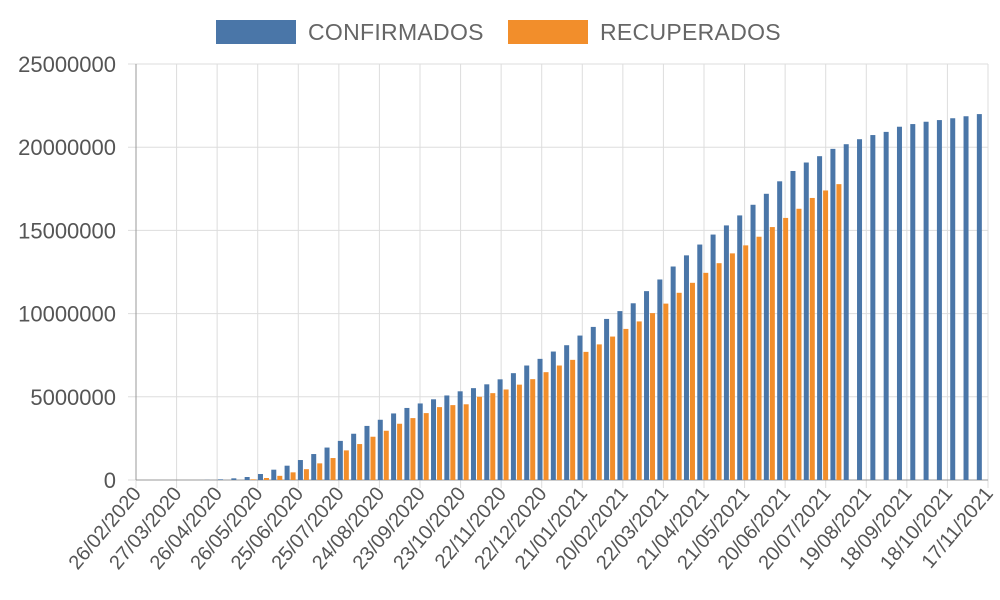 This screenshot has width=1000, height=600. I want to click on legend-item-recuperados: RECUPERADOS, so click(644, 32).